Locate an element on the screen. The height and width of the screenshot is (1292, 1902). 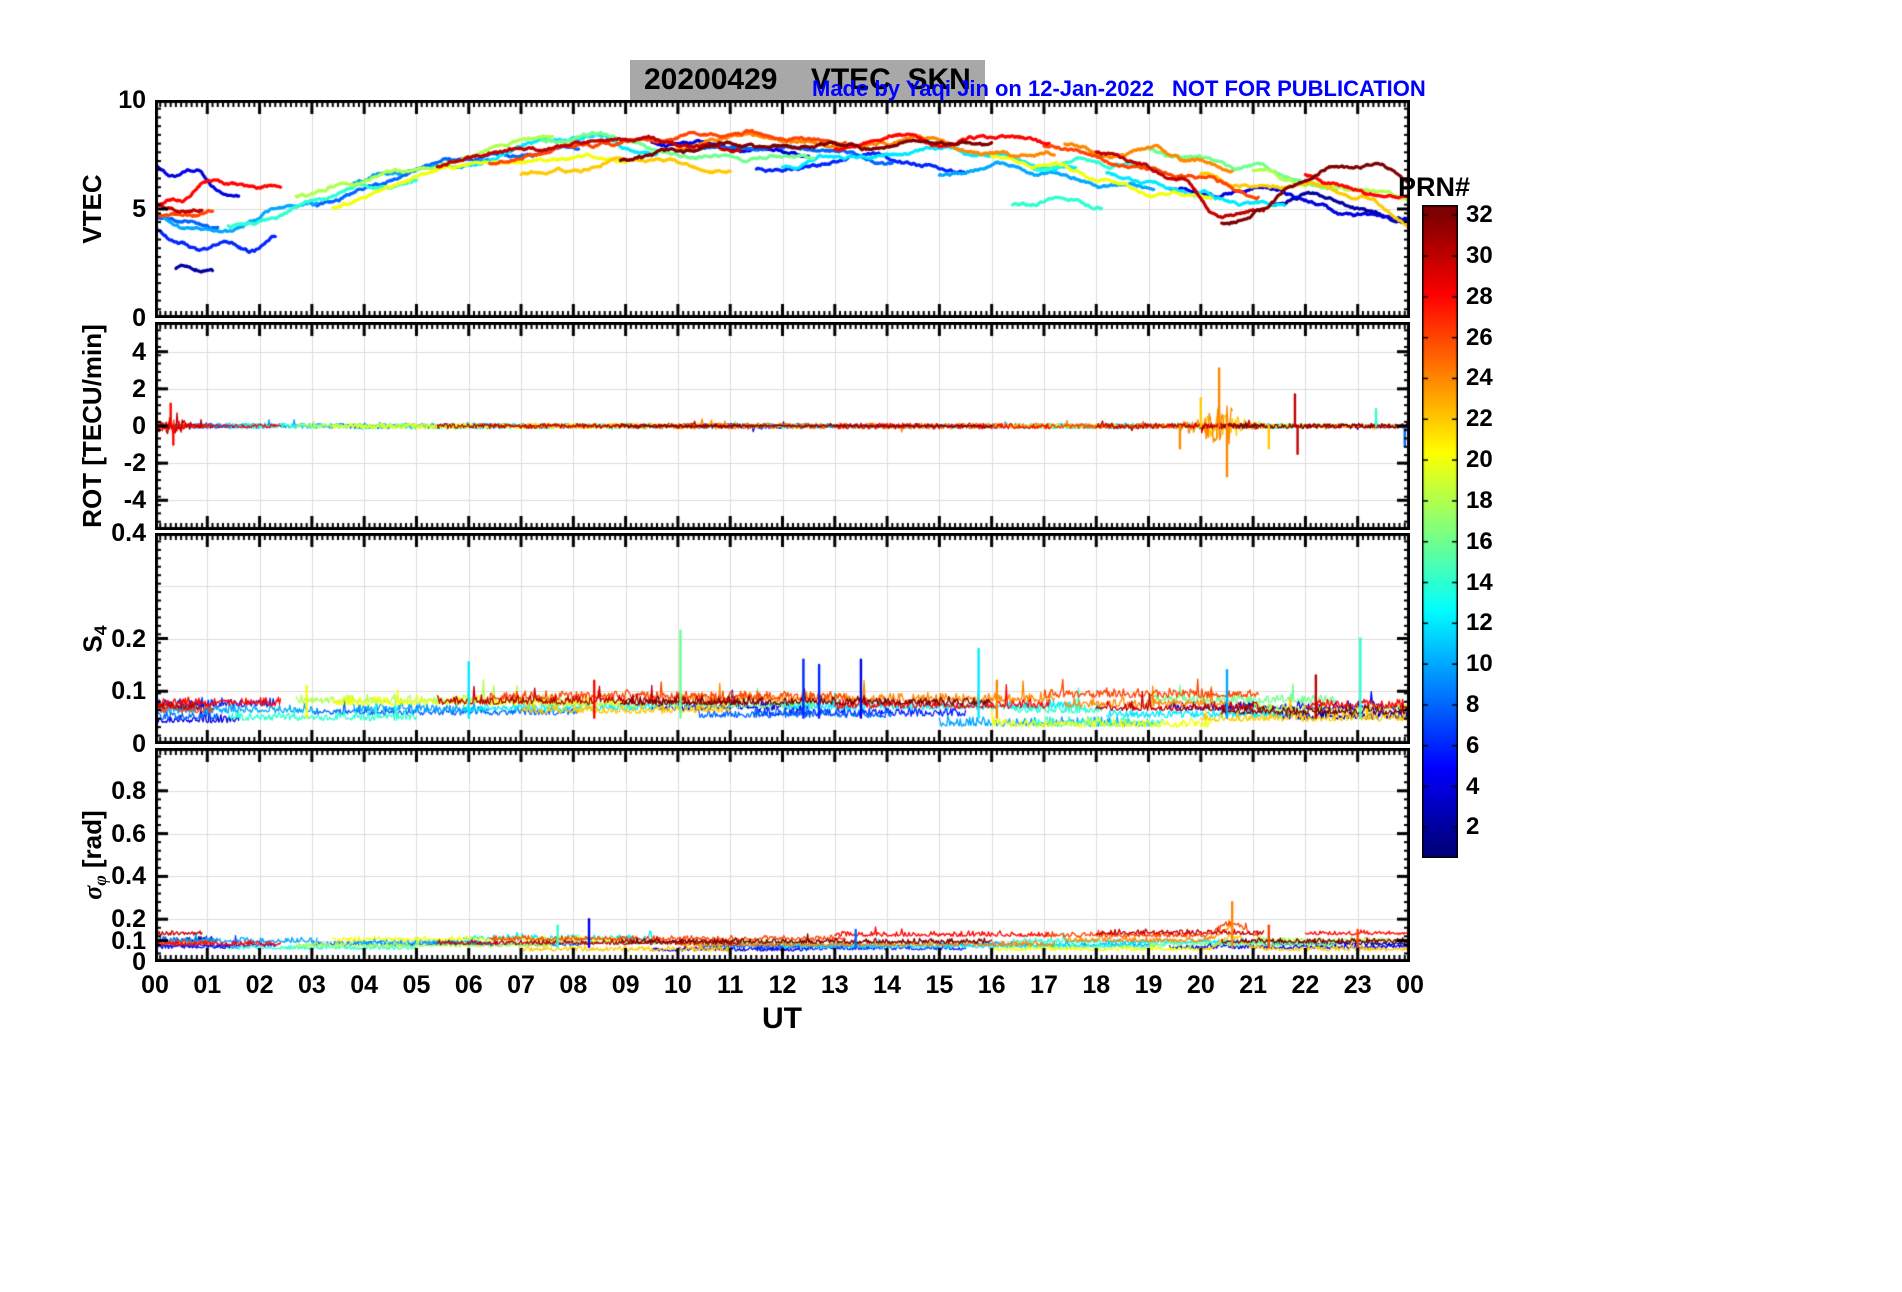
x-tick-label: 16 is located at coordinates (991, 985).